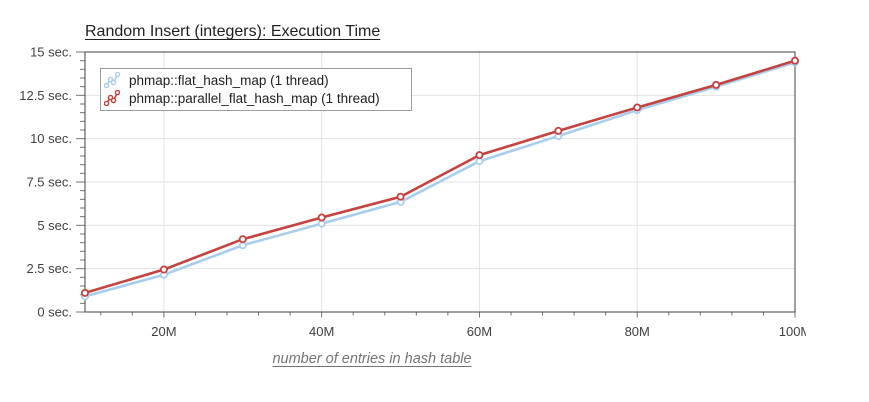 The height and width of the screenshot is (402, 869). I want to click on y-tick-label: 5 sec., so click(54, 225).